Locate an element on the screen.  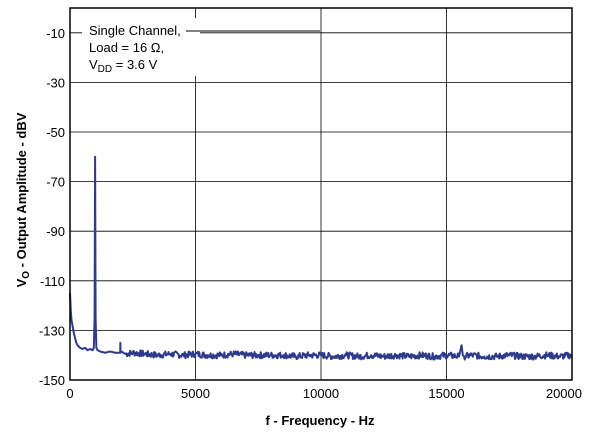
y-tick-label: -70 is located at coordinates (55, 182).